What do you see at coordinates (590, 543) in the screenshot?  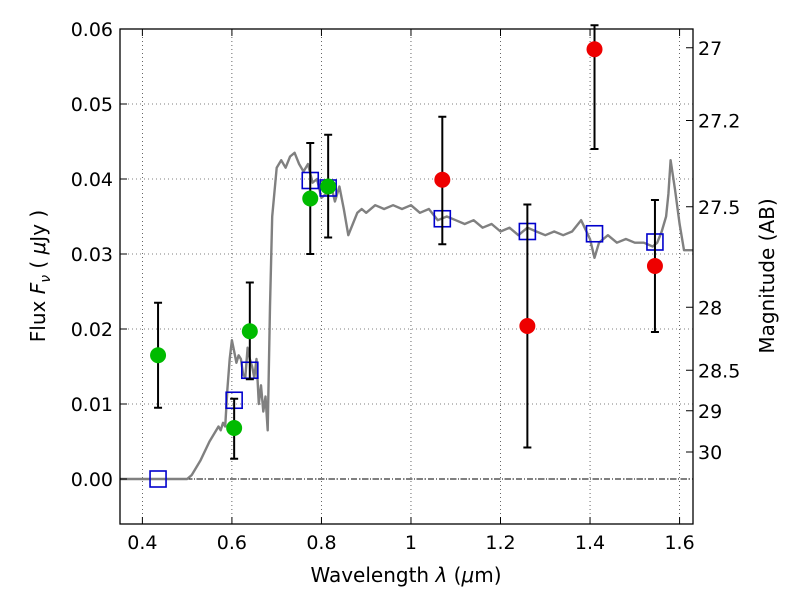 I see `x-tick-label: 1.4` at bounding box center [590, 543].